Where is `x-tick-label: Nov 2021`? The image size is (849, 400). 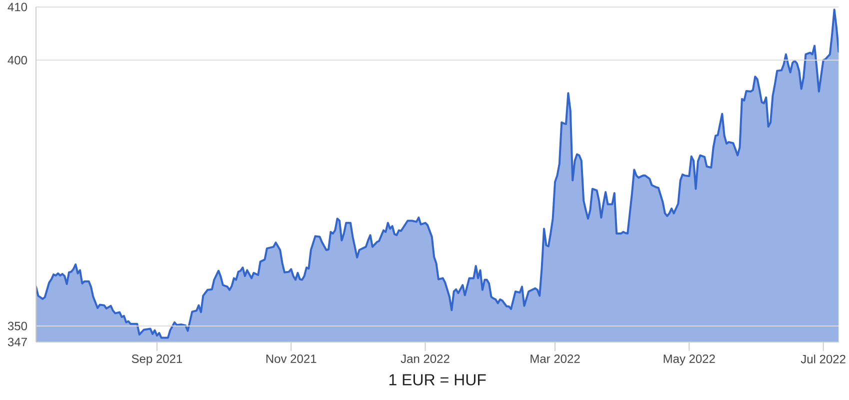 x-tick-label: Nov 2021 is located at coordinates (291, 359).